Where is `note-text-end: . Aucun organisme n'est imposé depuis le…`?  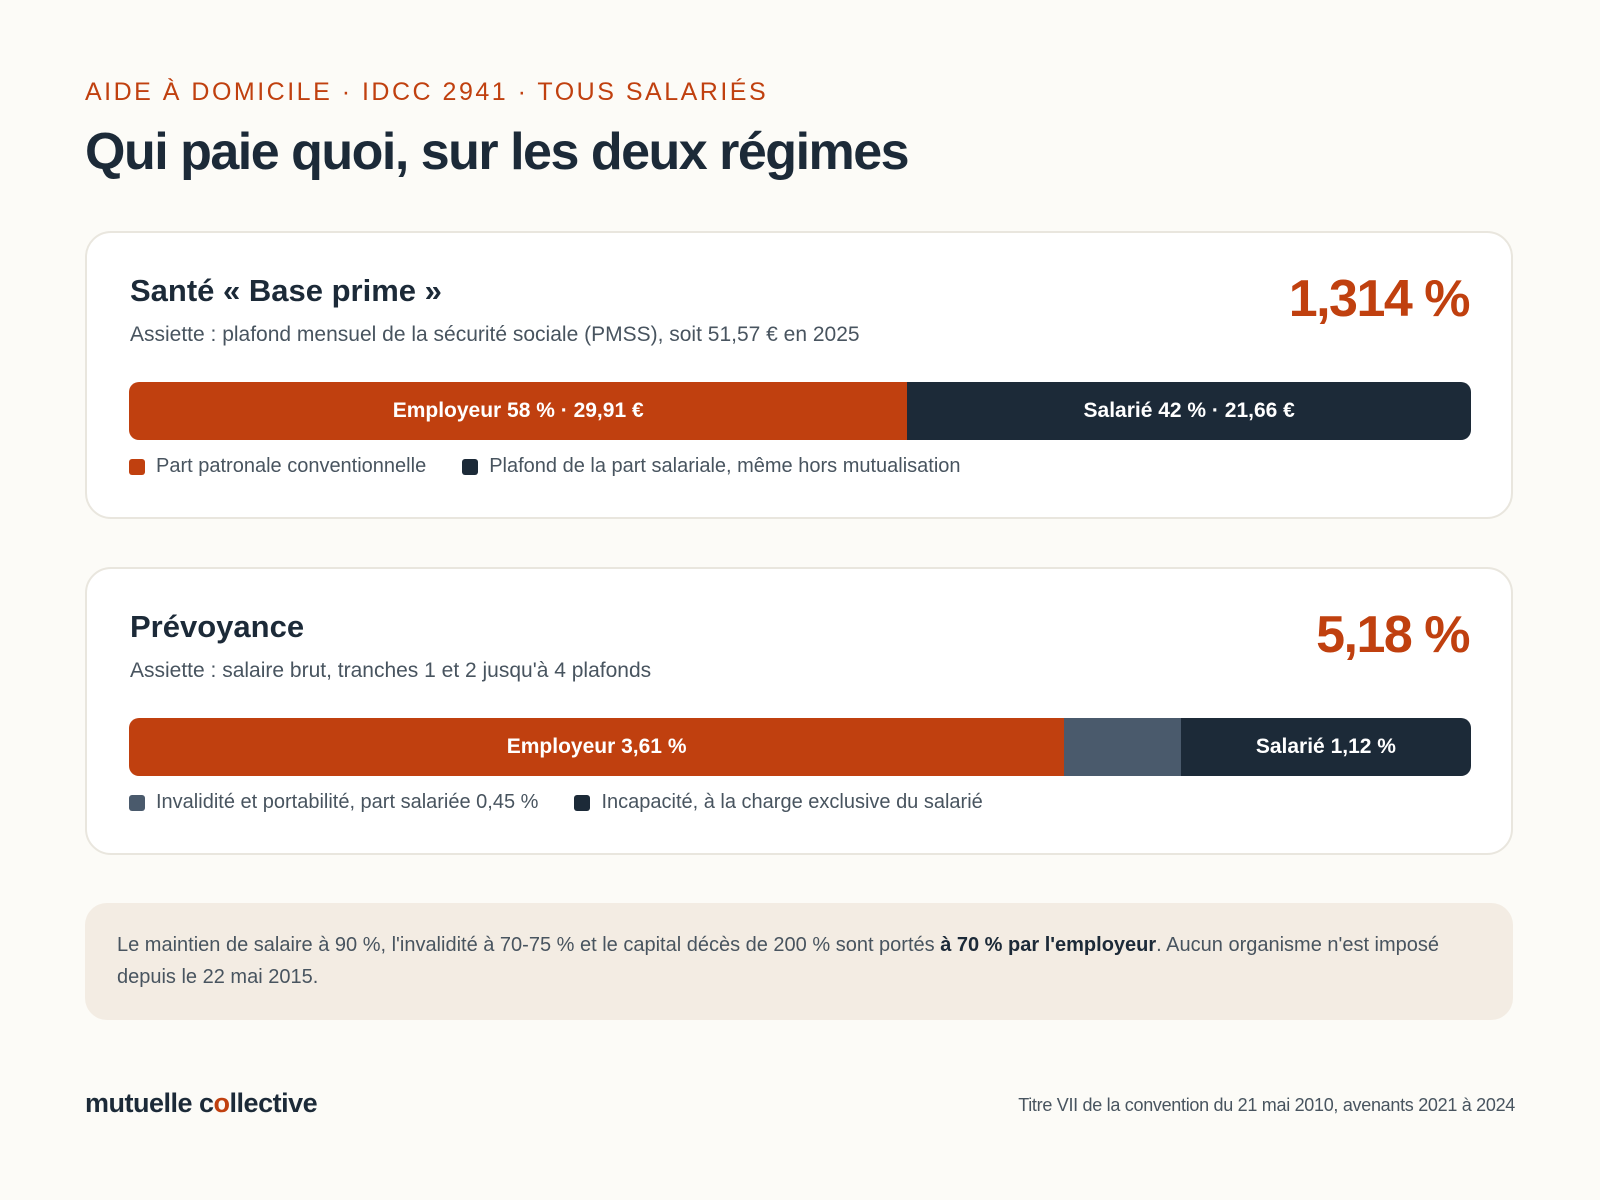
note-text-end: . Aucun organisme n'est imposé depuis le… is located at coordinates (778, 961).